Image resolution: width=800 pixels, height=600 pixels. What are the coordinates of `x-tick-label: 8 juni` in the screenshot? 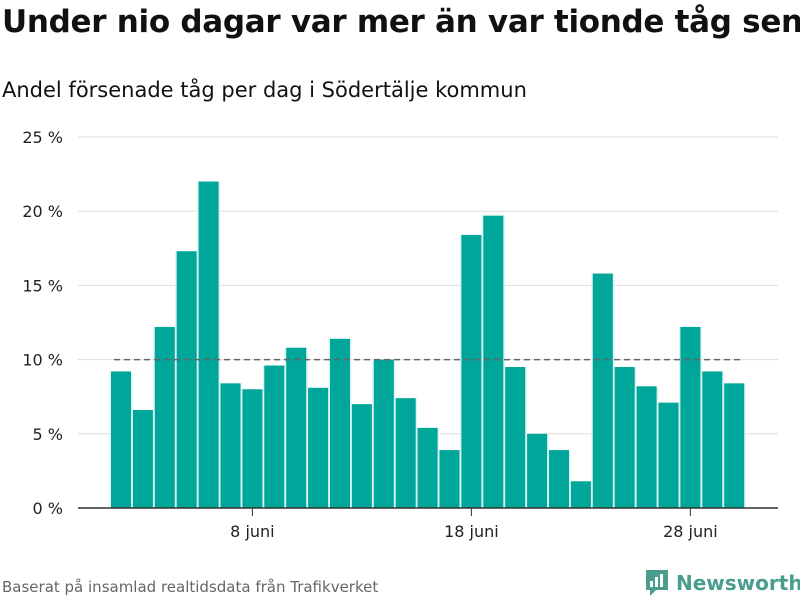 It's located at (252, 531).